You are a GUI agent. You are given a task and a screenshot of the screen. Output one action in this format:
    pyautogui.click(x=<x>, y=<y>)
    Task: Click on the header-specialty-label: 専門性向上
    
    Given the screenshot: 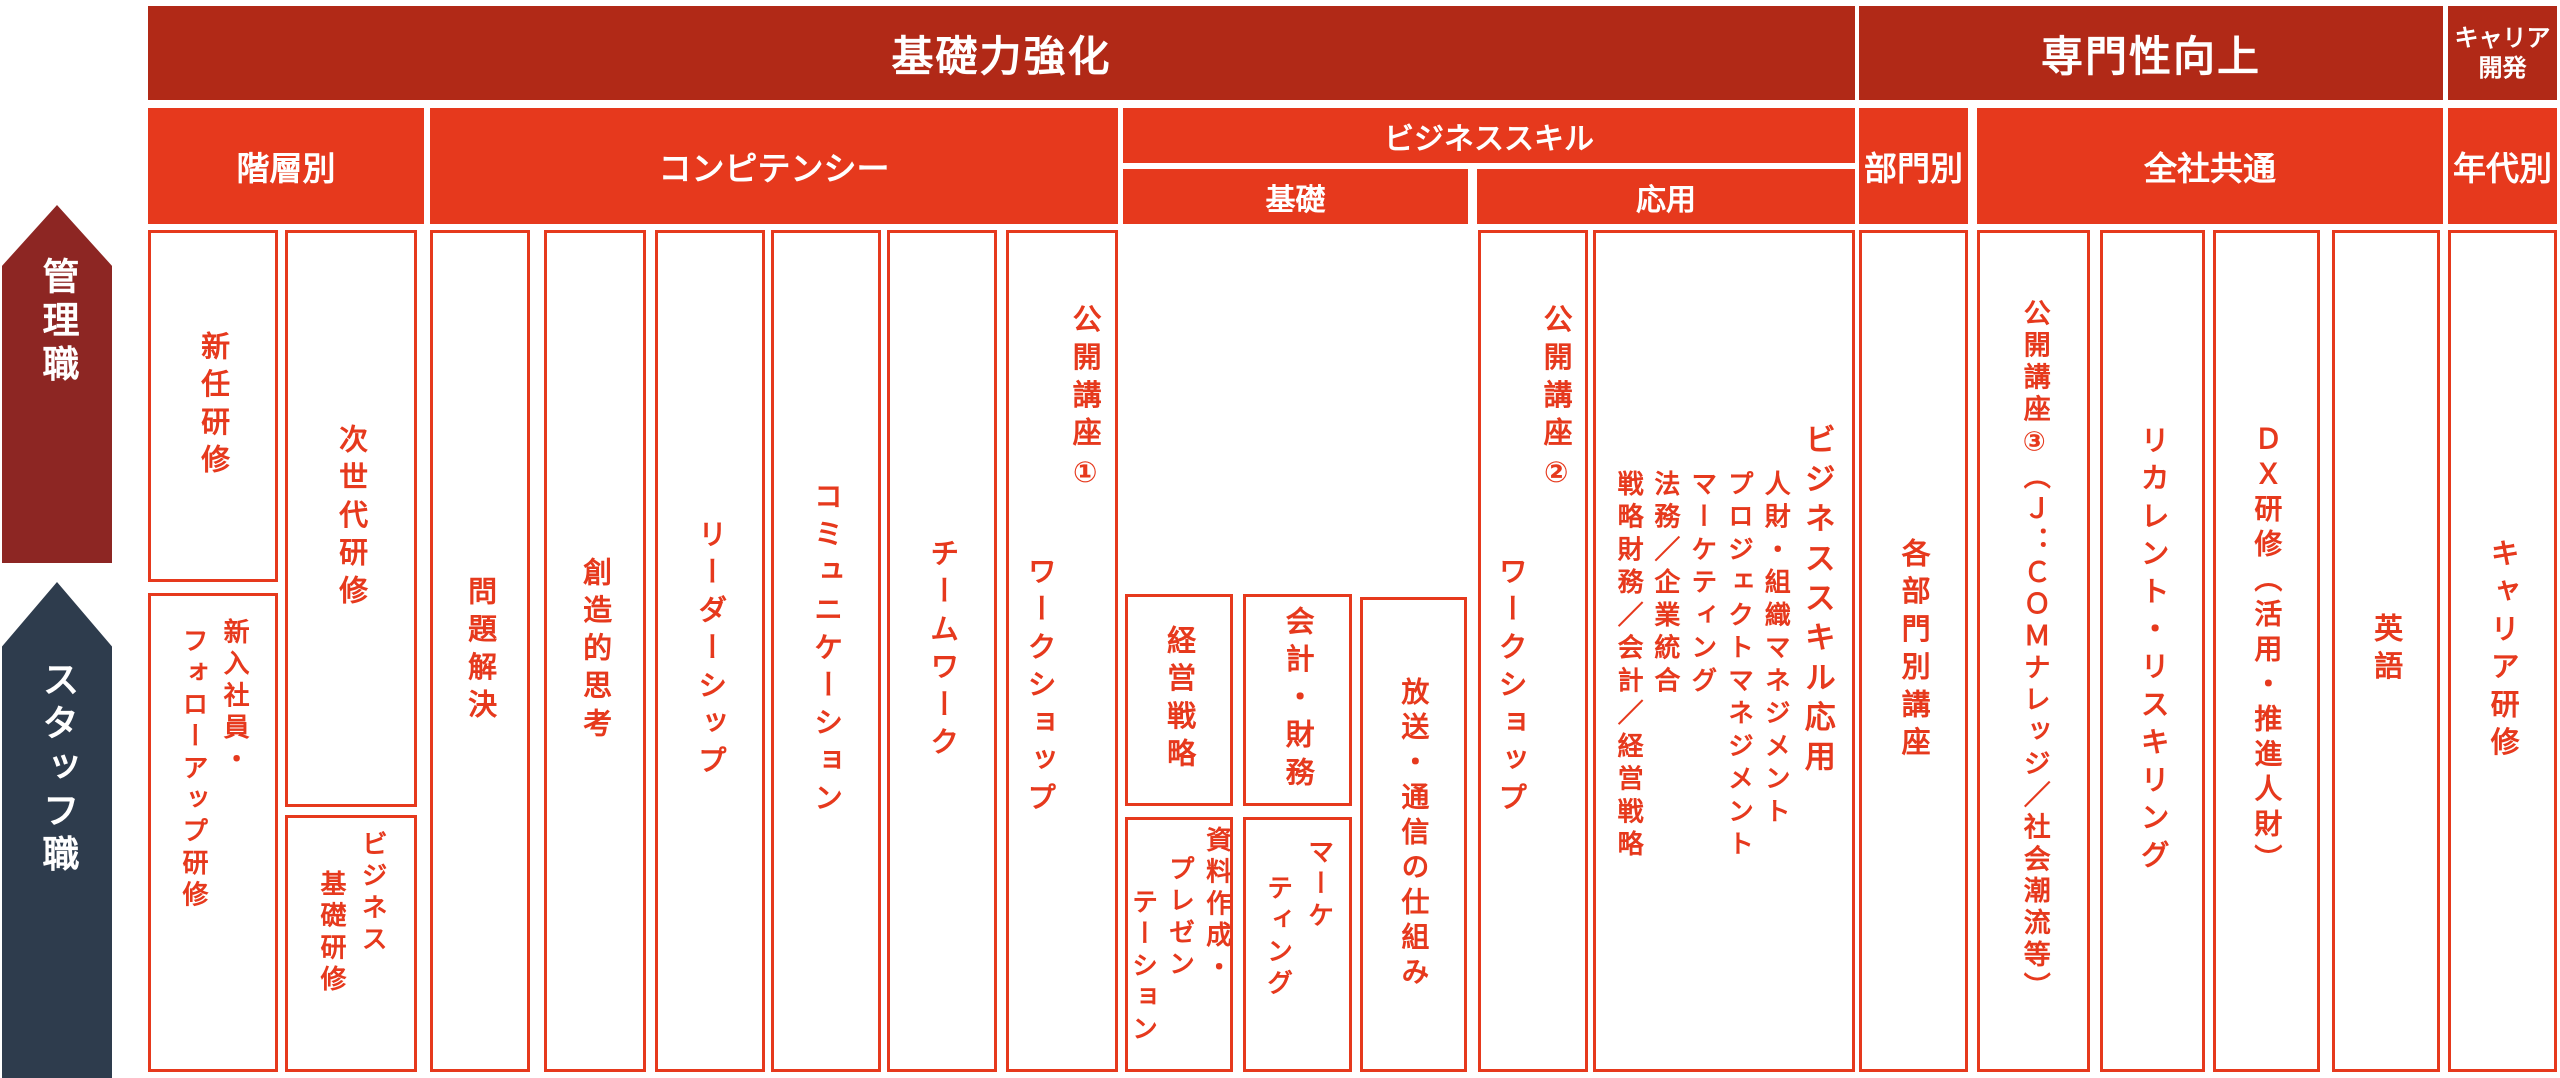 What is the action you would take?
    pyautogui.click(x=2150, y=56)
    